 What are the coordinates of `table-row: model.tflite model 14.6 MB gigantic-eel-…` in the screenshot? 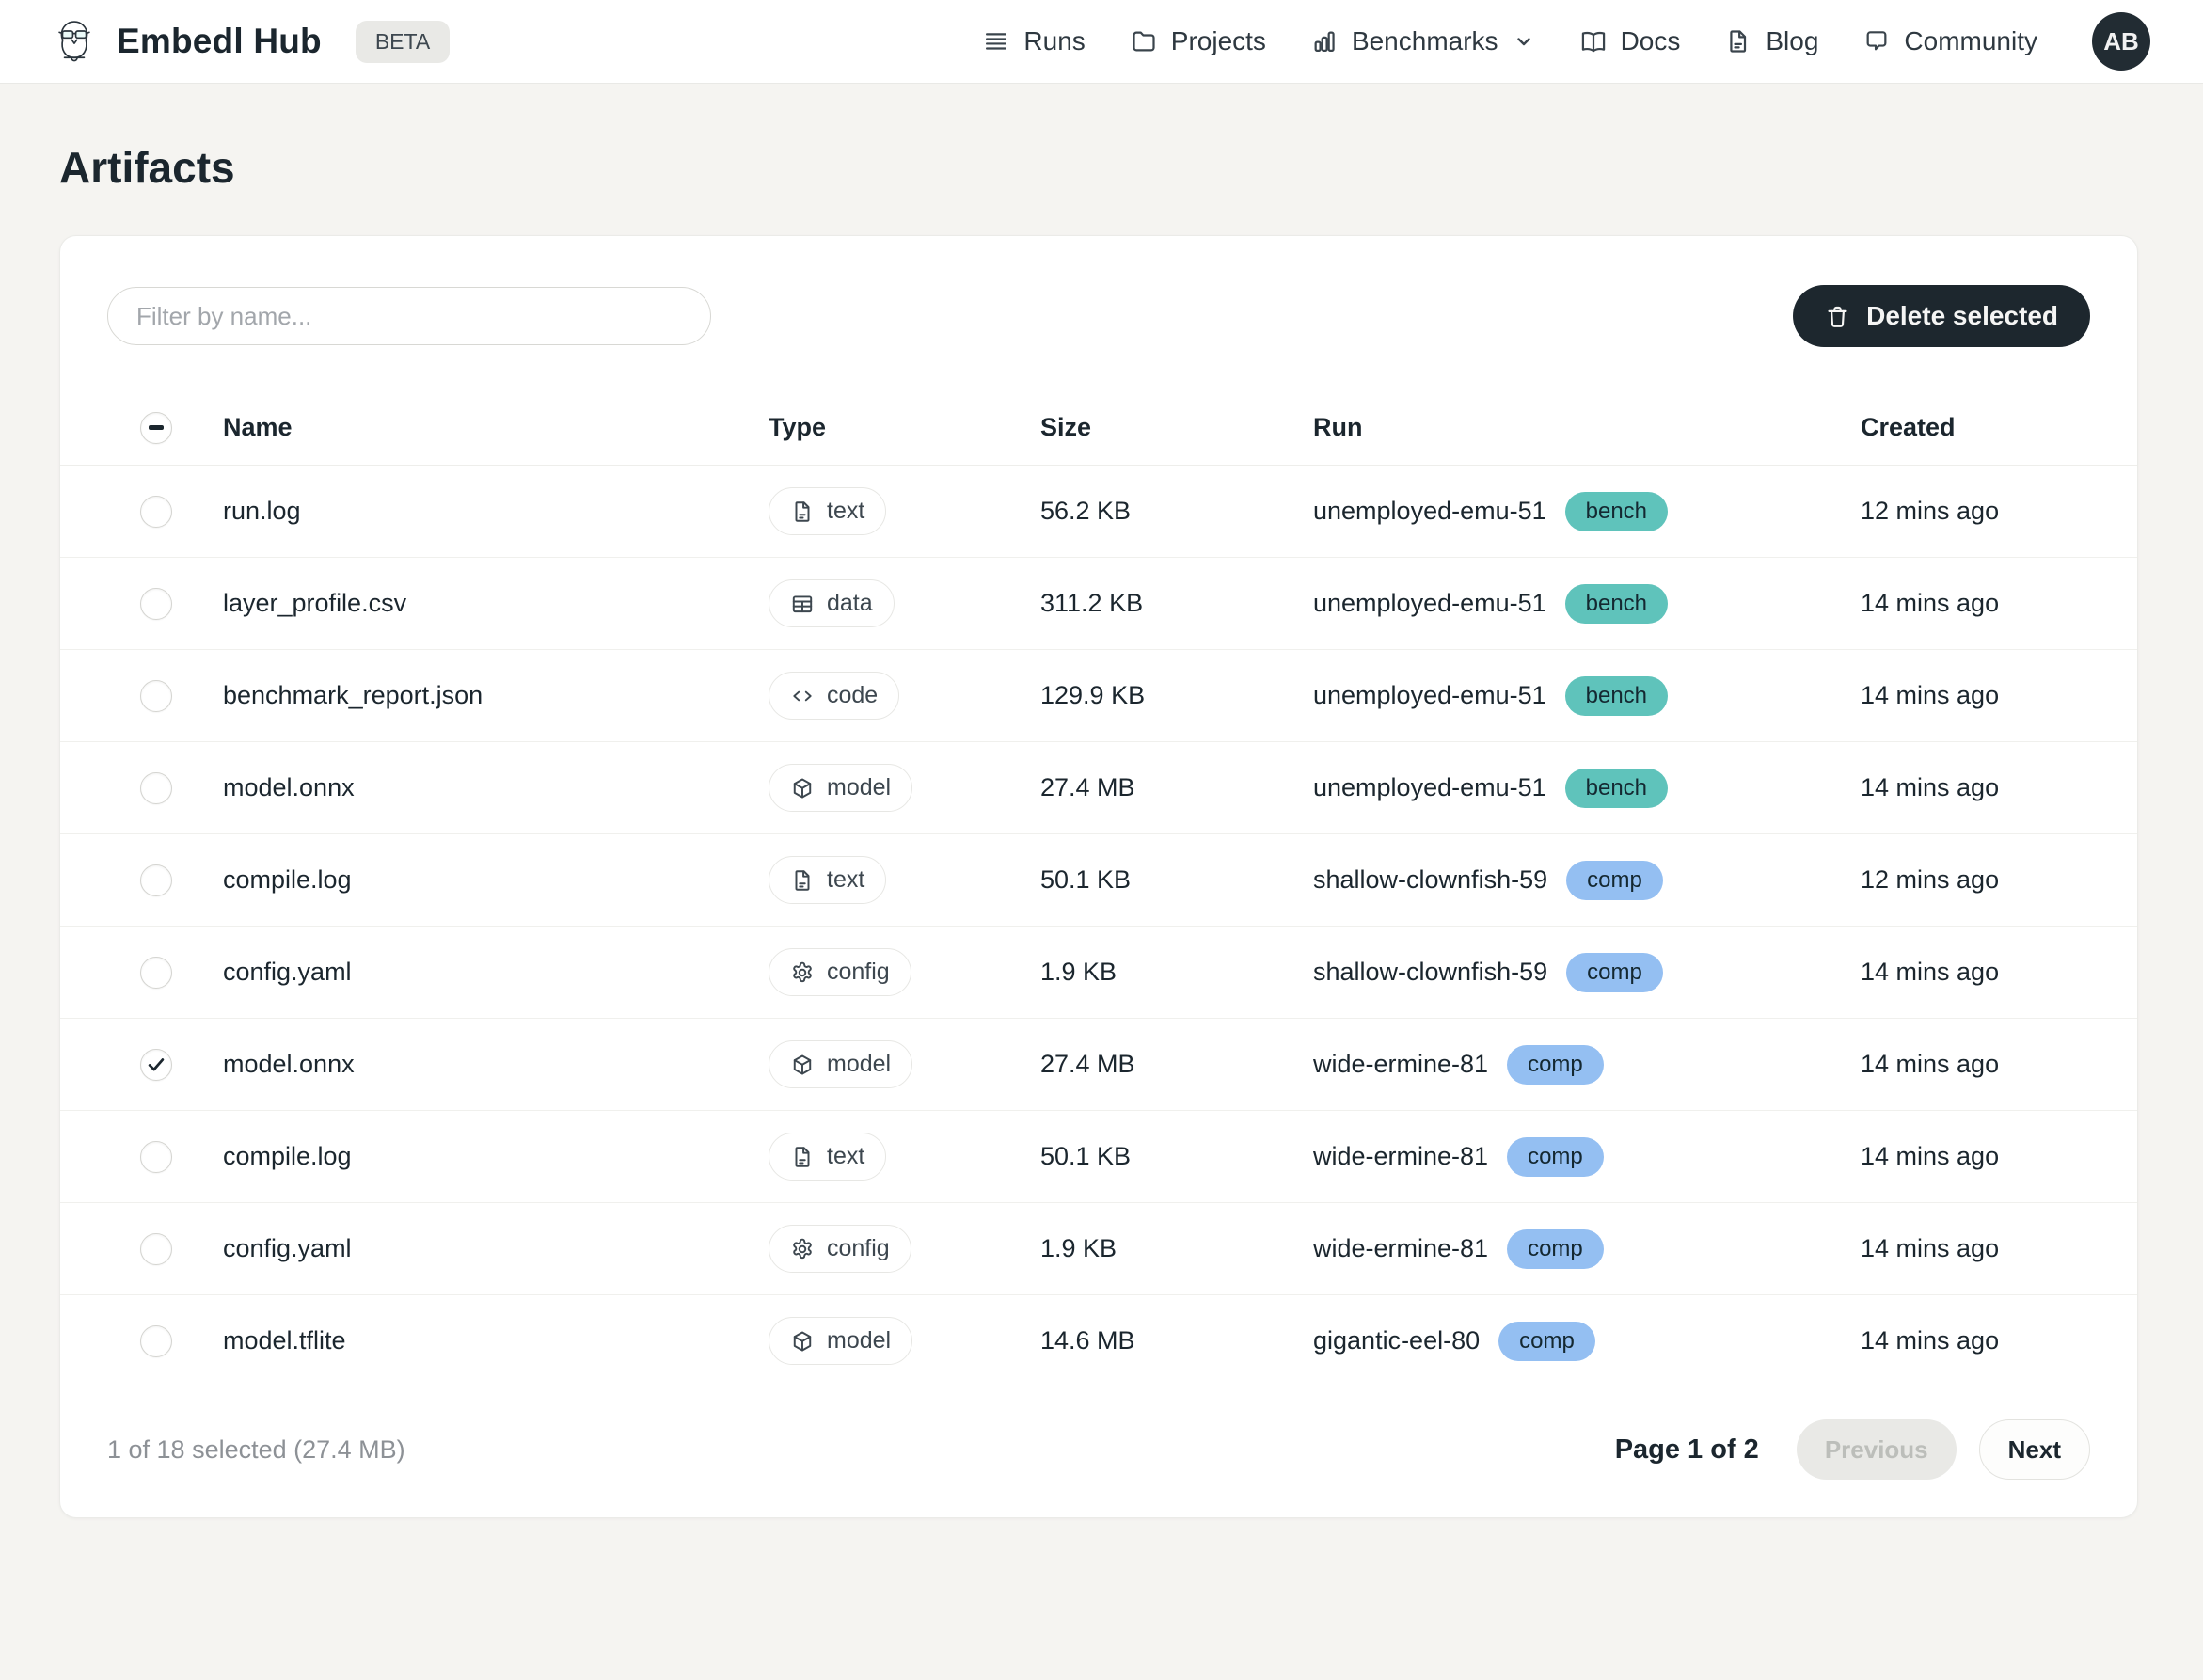 It's located at (1098, 1341).